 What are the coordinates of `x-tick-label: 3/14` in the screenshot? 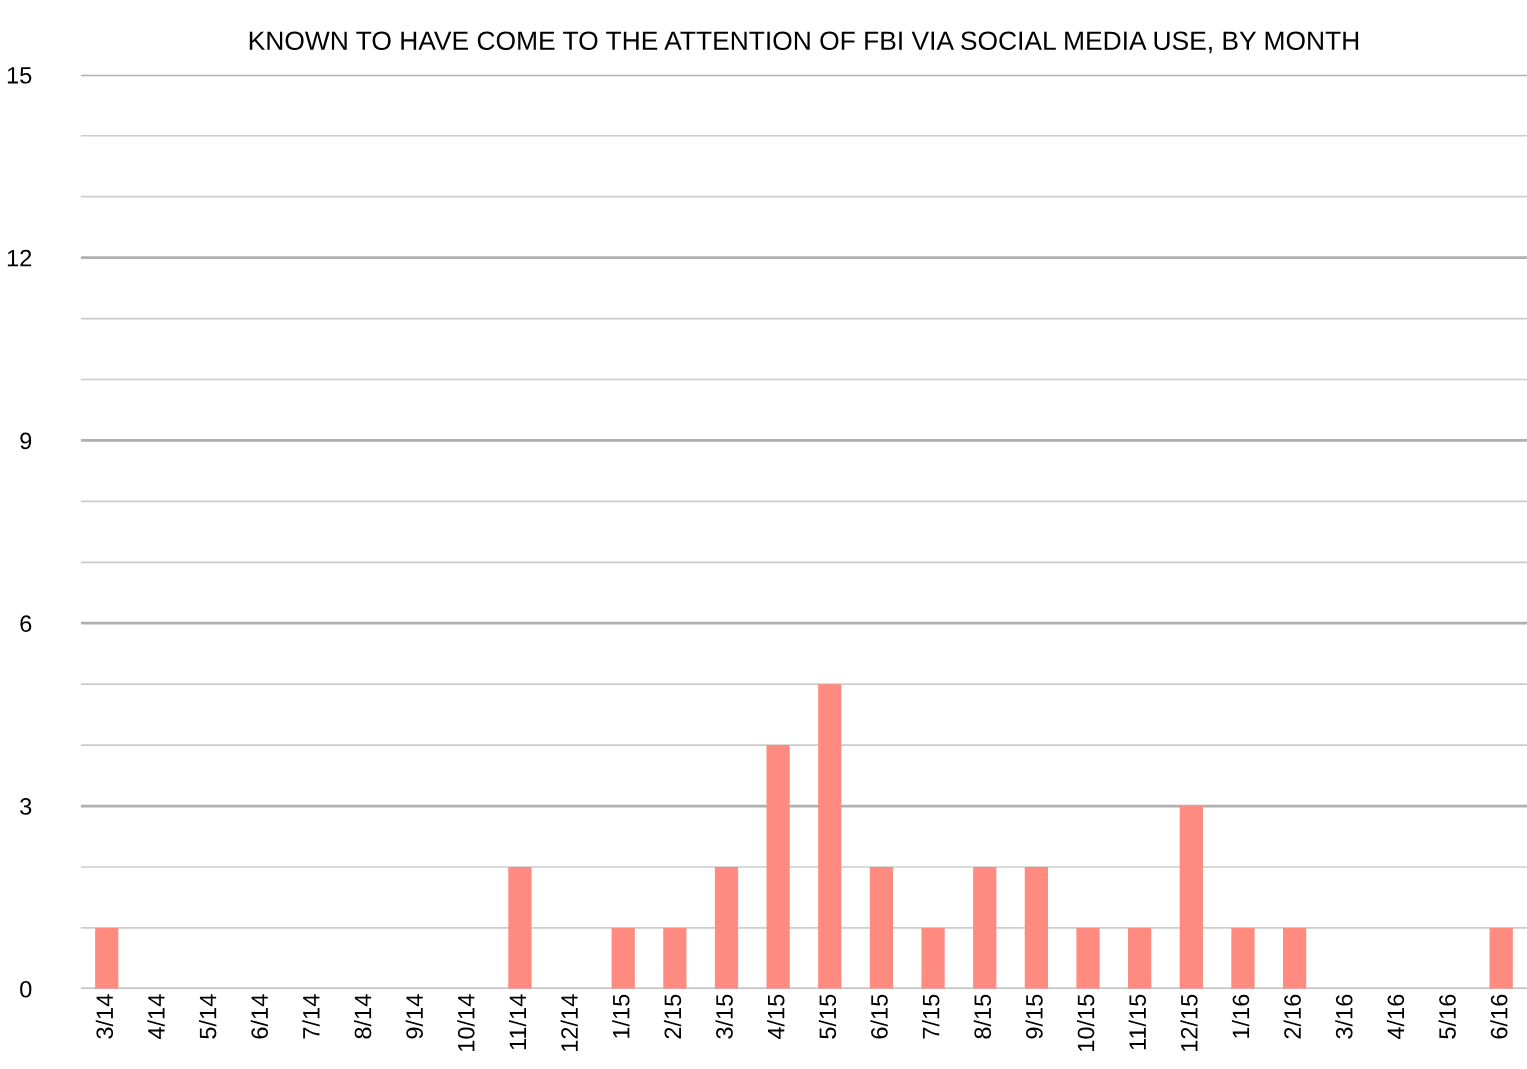 It's located at (104, 1016).